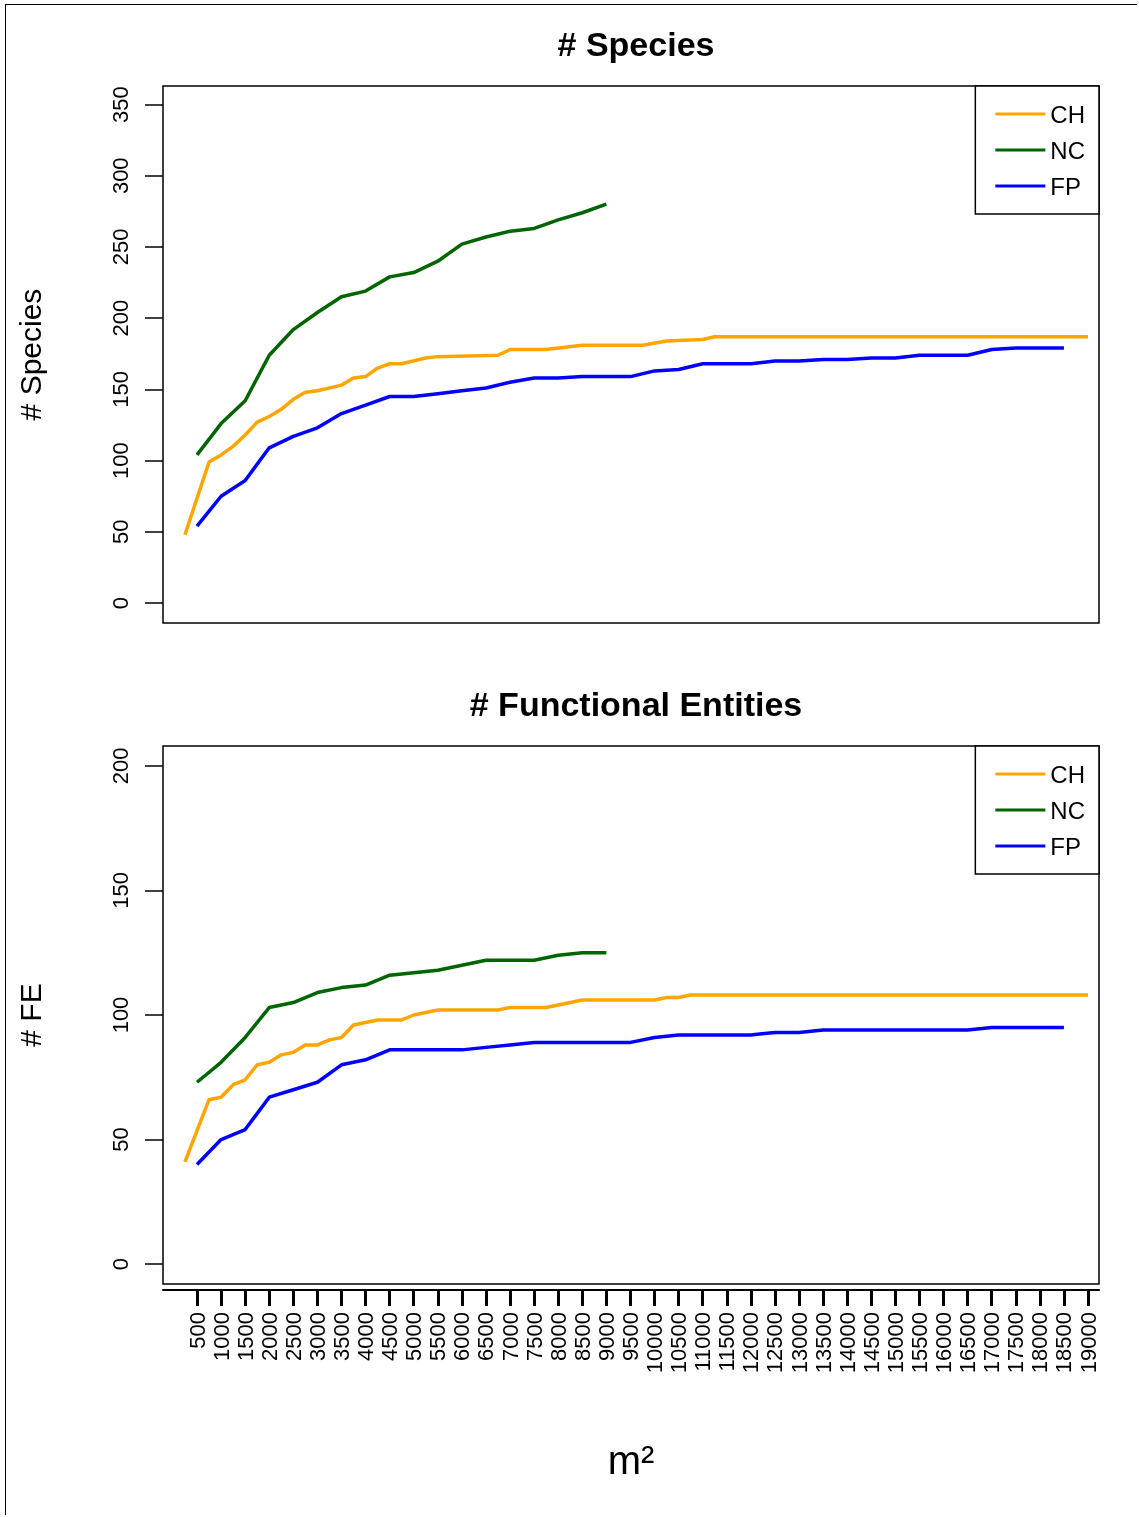 The width and height of the screenshot is (1139, 1517). I want to click on x-tick-label: 19000, so click(1088, 1343).